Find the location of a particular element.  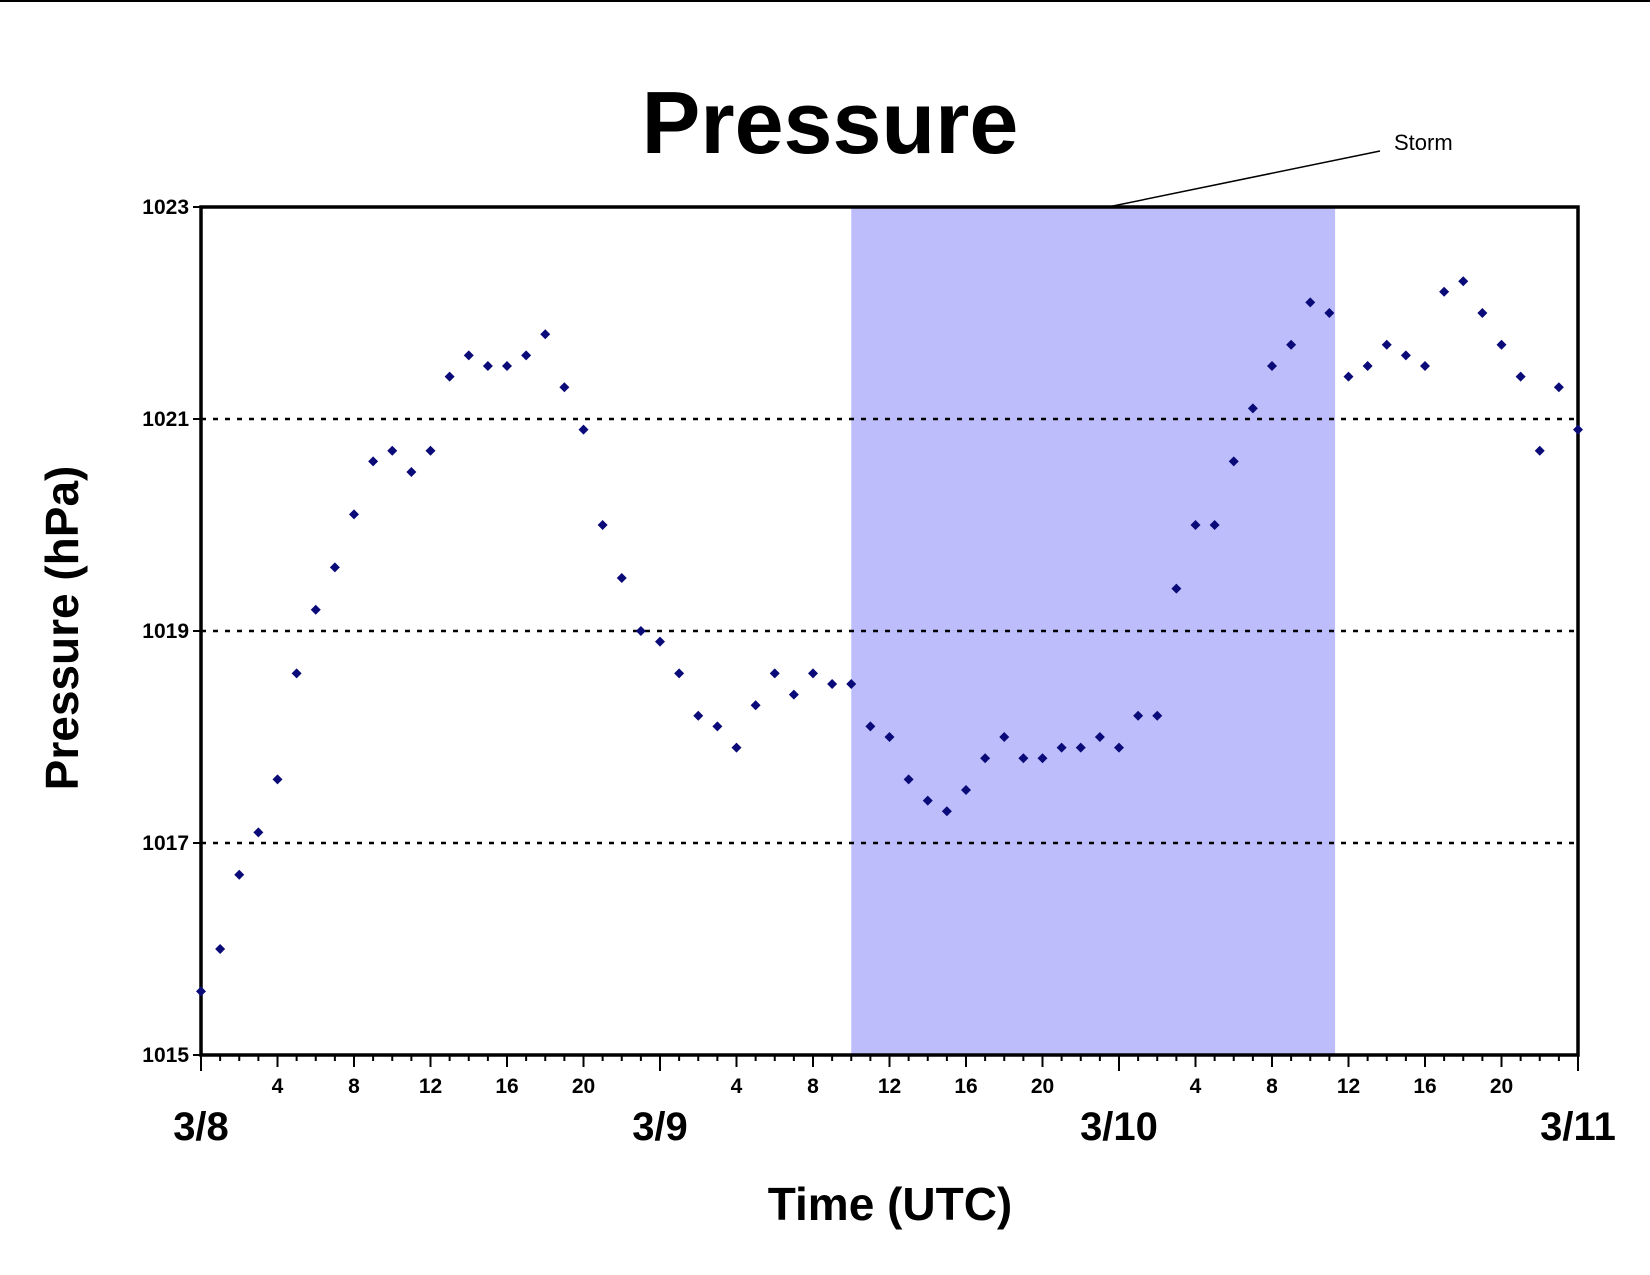

y-tick-label: 1017 is located at coordinates (165, 843).